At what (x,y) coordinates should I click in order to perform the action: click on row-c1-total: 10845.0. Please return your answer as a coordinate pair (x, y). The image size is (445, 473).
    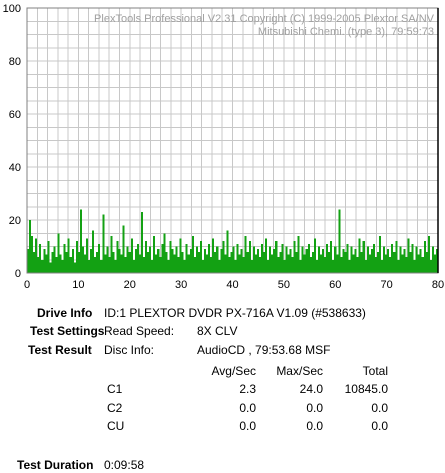
    Looking at the image, I should click on (366, 389).